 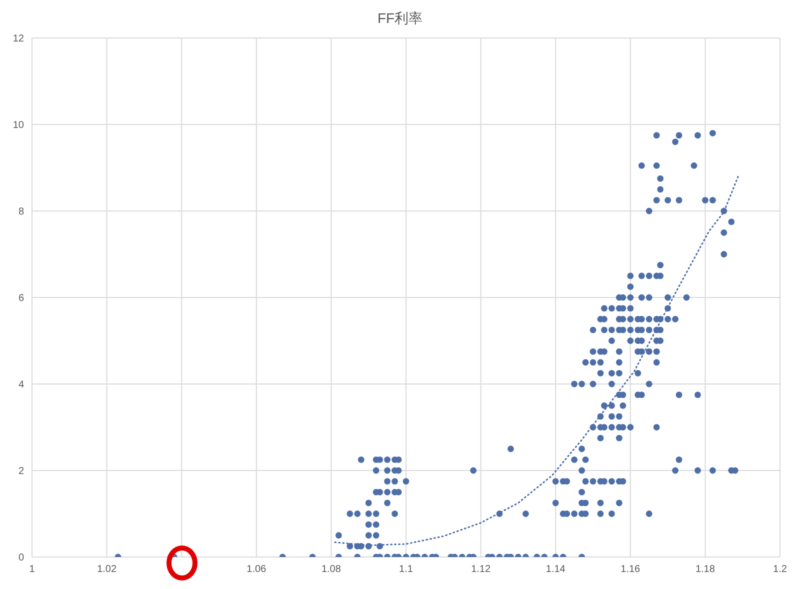 What do you see at coordinates (406, 570) in the screenshot?
I see `x-tick-label: 1.1` at bounding box center [406, 570].